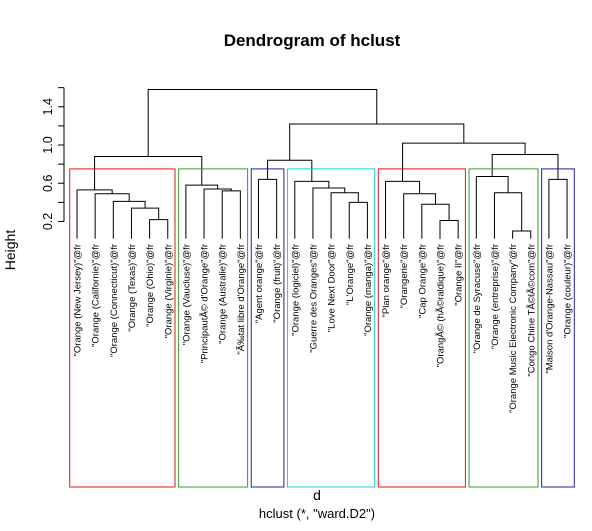 The width and height of the screenshot is (592, 531). I want to click on leaf-label: "Orange II"@fr, so click(459, 275).